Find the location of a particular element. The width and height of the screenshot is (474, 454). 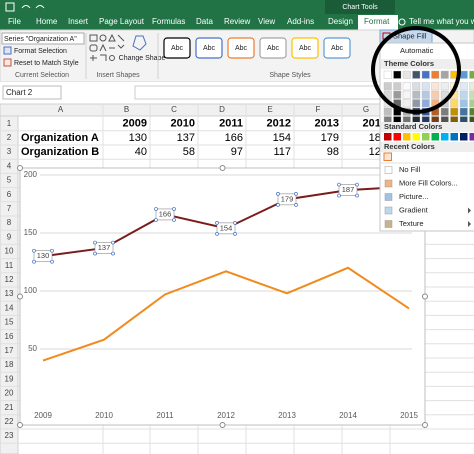

ribbon-tab: File is located at coordinates (14, 21).